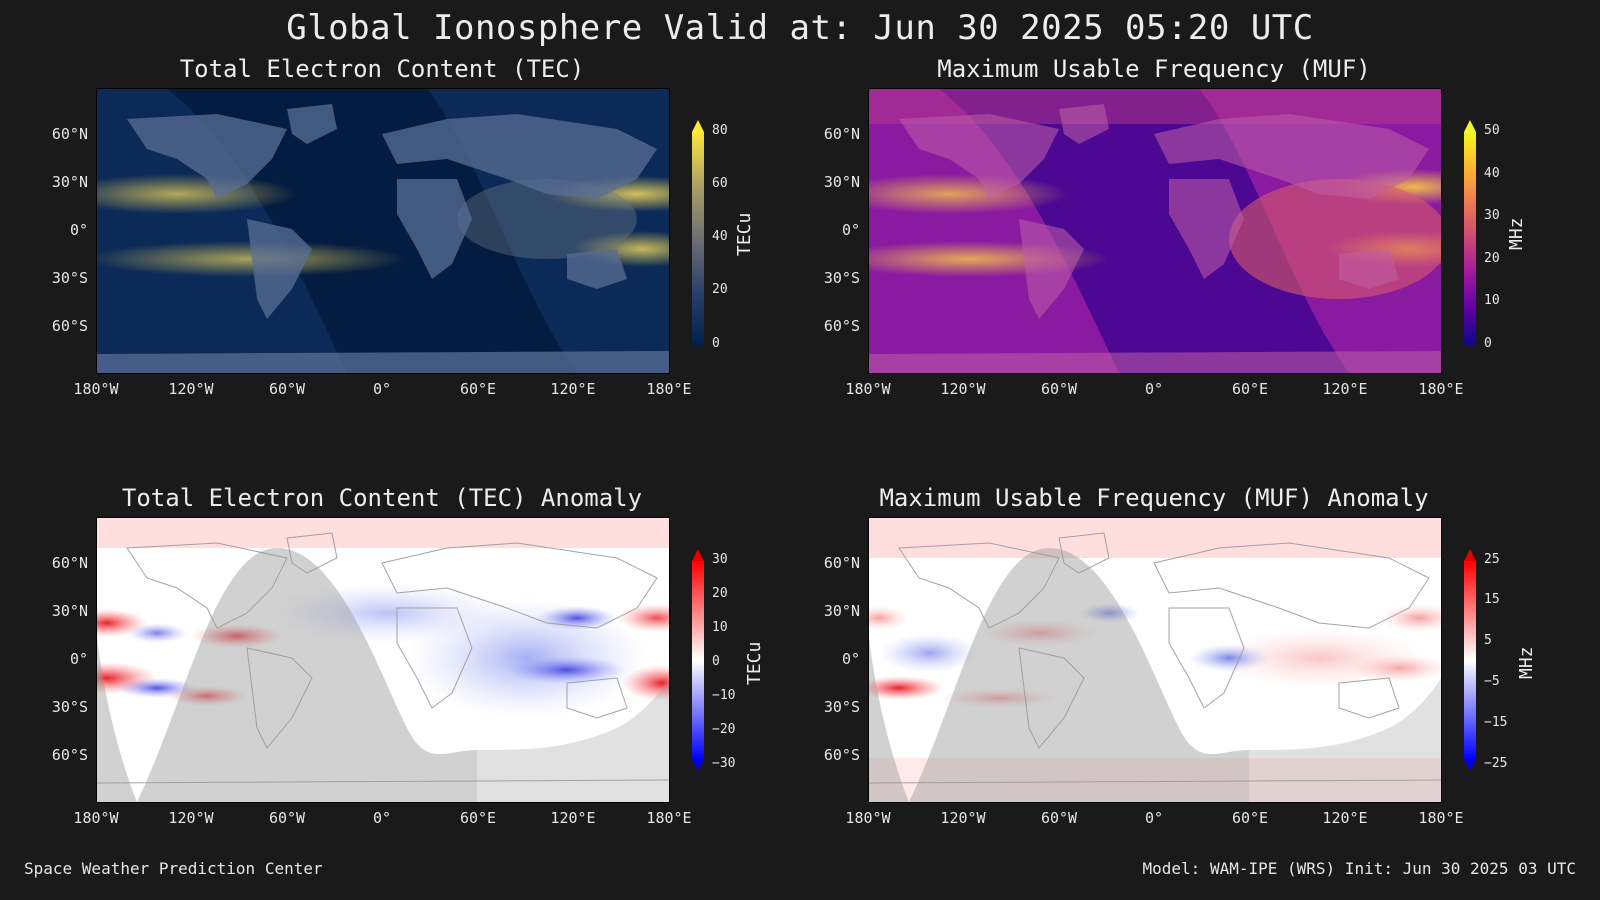 Image resolution: width=1600 pixels, height=900 pixels. What do you see at coordinates (698, 235) in the screenshot?
I see `tec-colorbar` at bounding box center [698, 235].